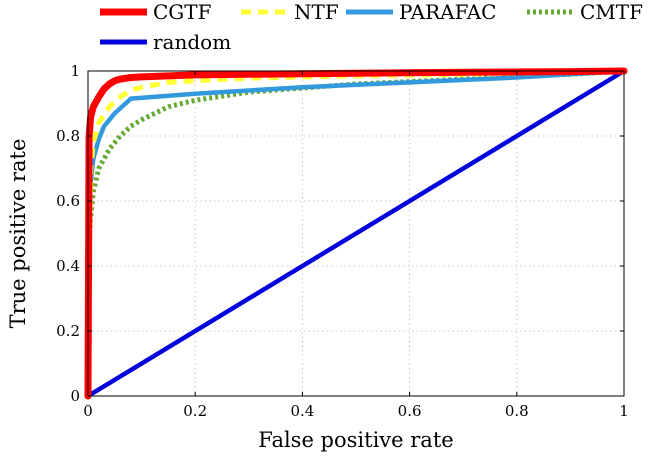 The image size is (650, 466). I want to click on y-tick-label: 0.8, so click(68, 136).